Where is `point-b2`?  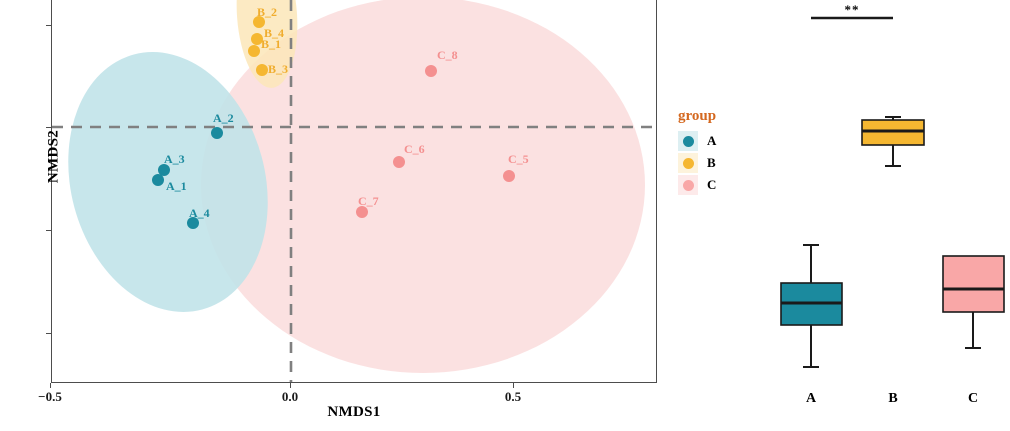
point-b2 is located at coordinates (259, 22).